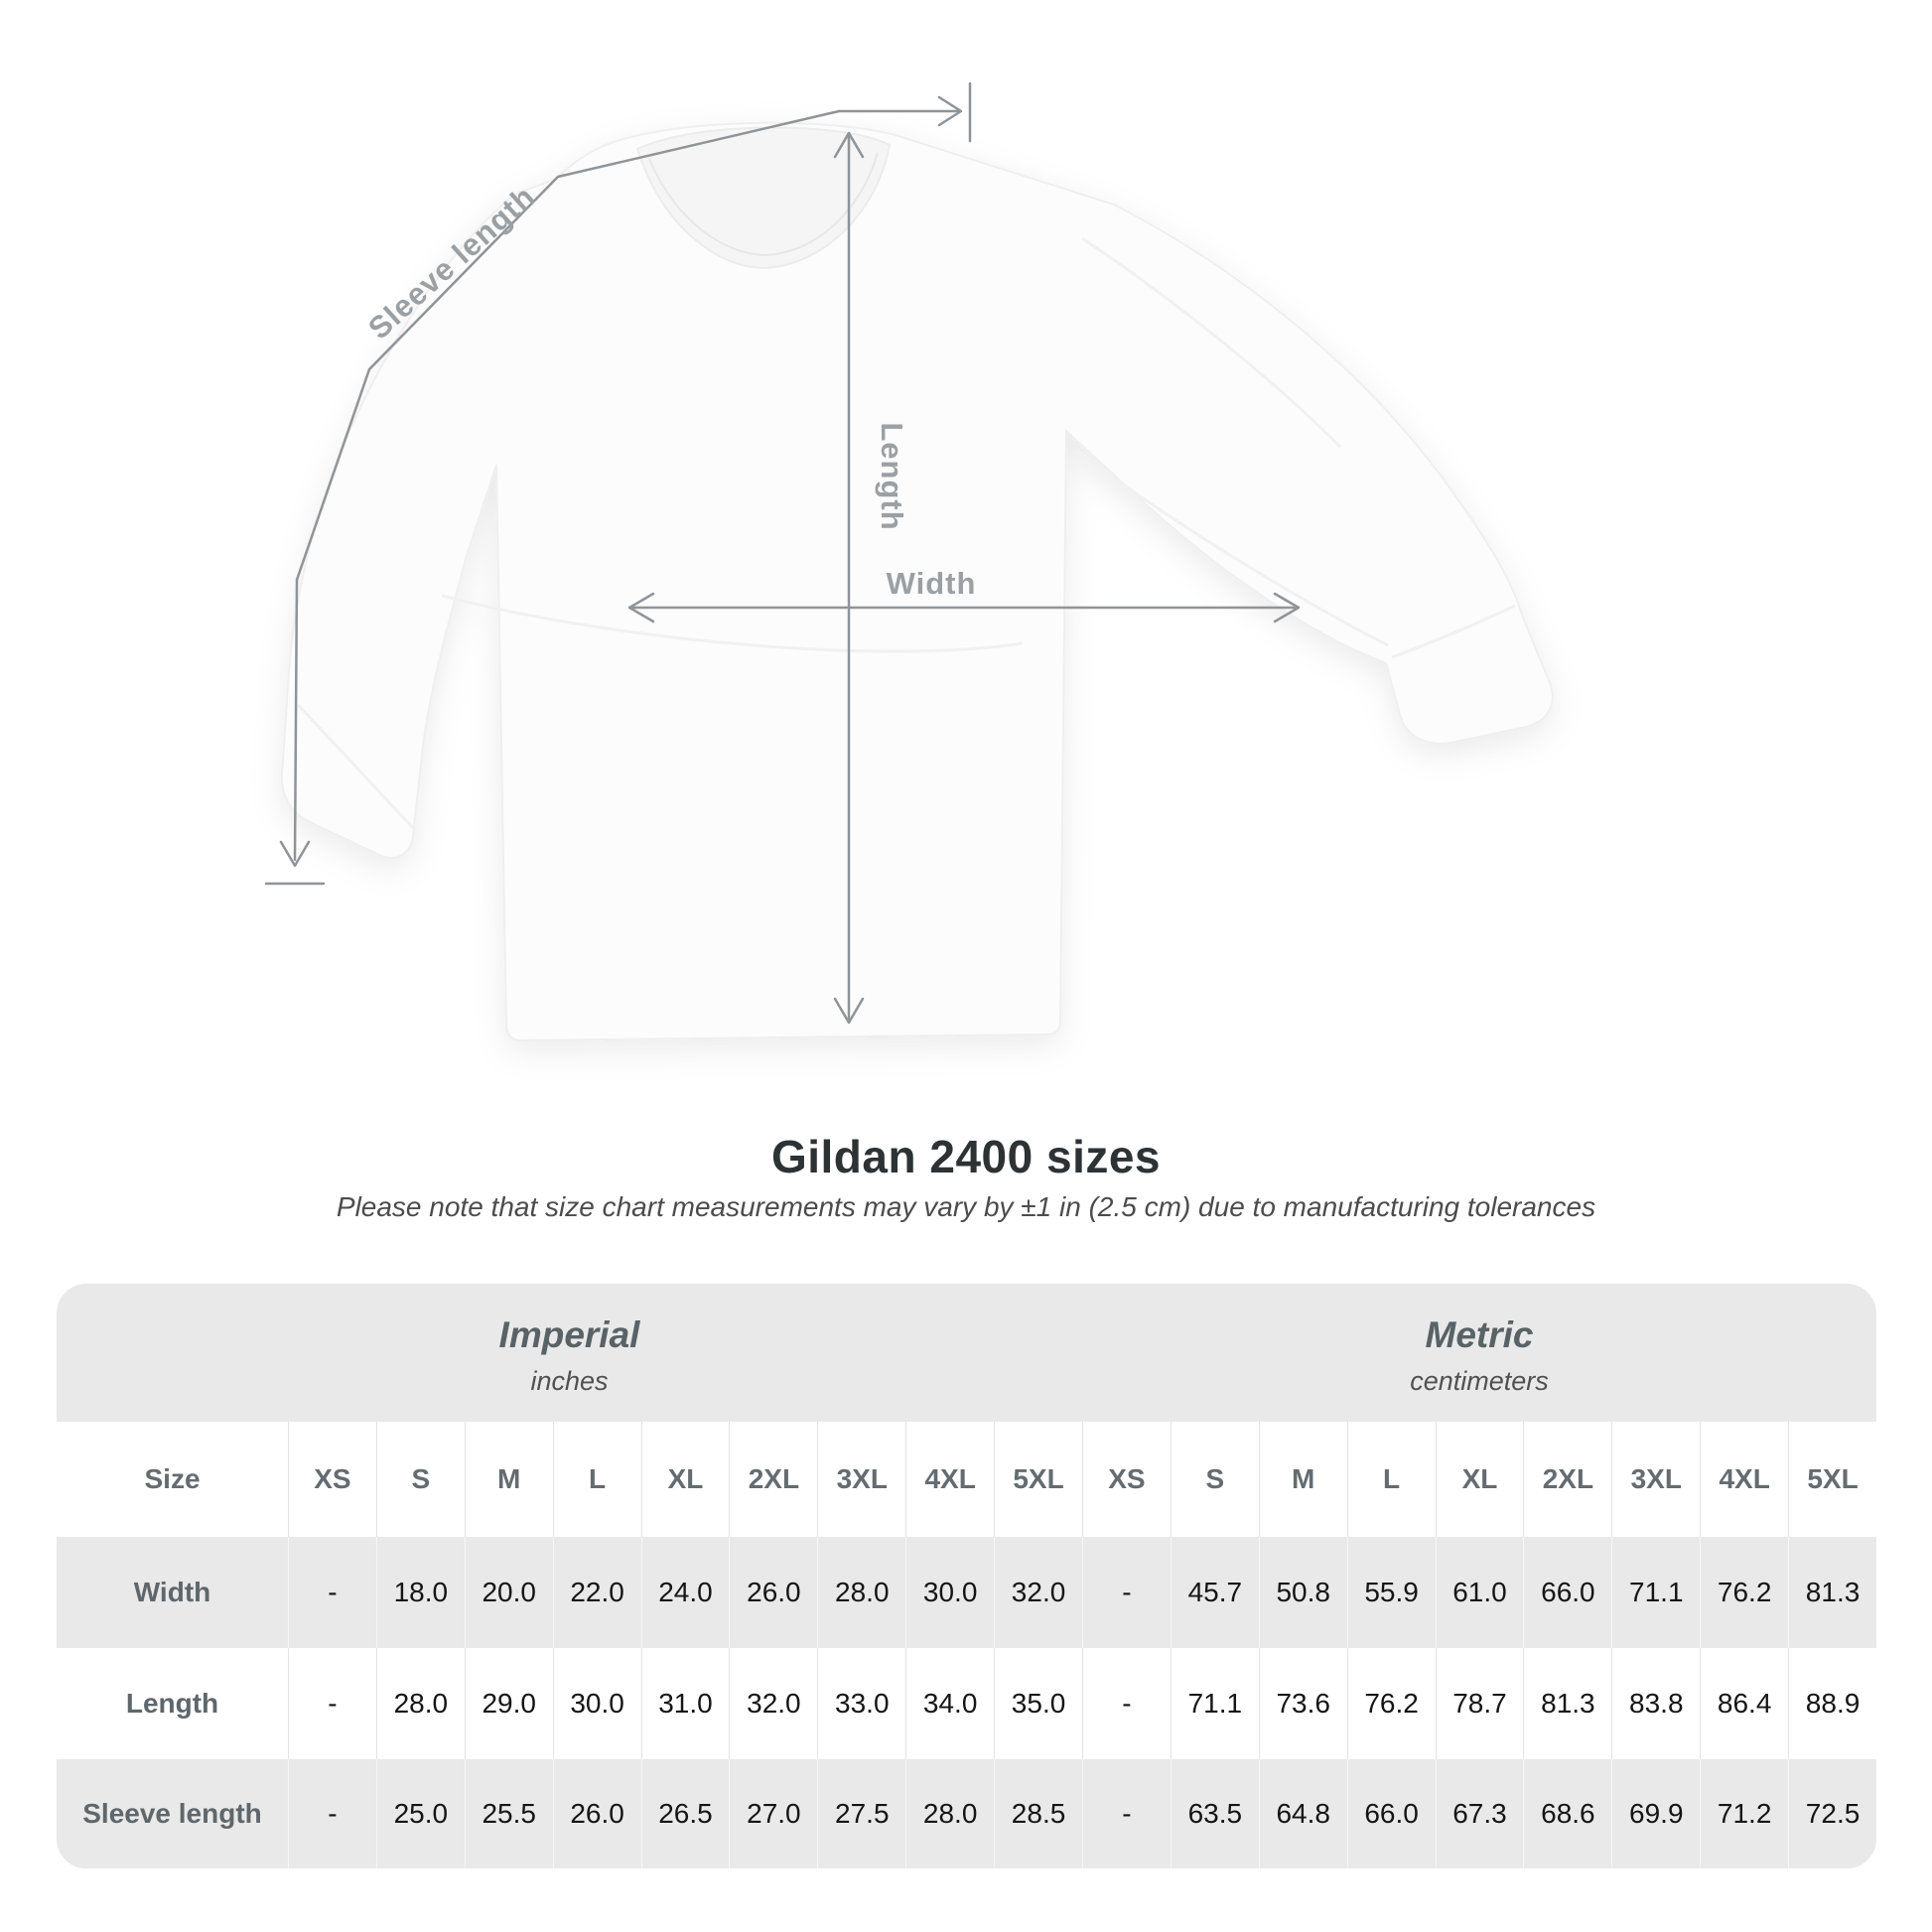 This screenshot has height=1932, width=1932. What do you see at coordinates (1480, 1814) in the screenshot?
I see `table-cell: 67.3` at bounding box center [1480, 1814].